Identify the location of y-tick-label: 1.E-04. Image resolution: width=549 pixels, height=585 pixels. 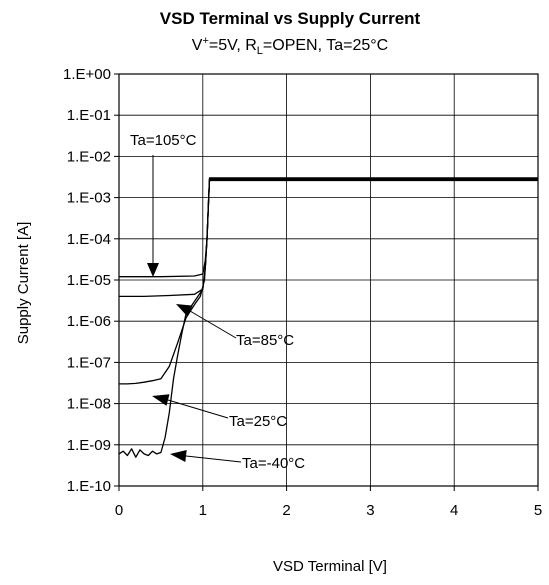
(89, 239).